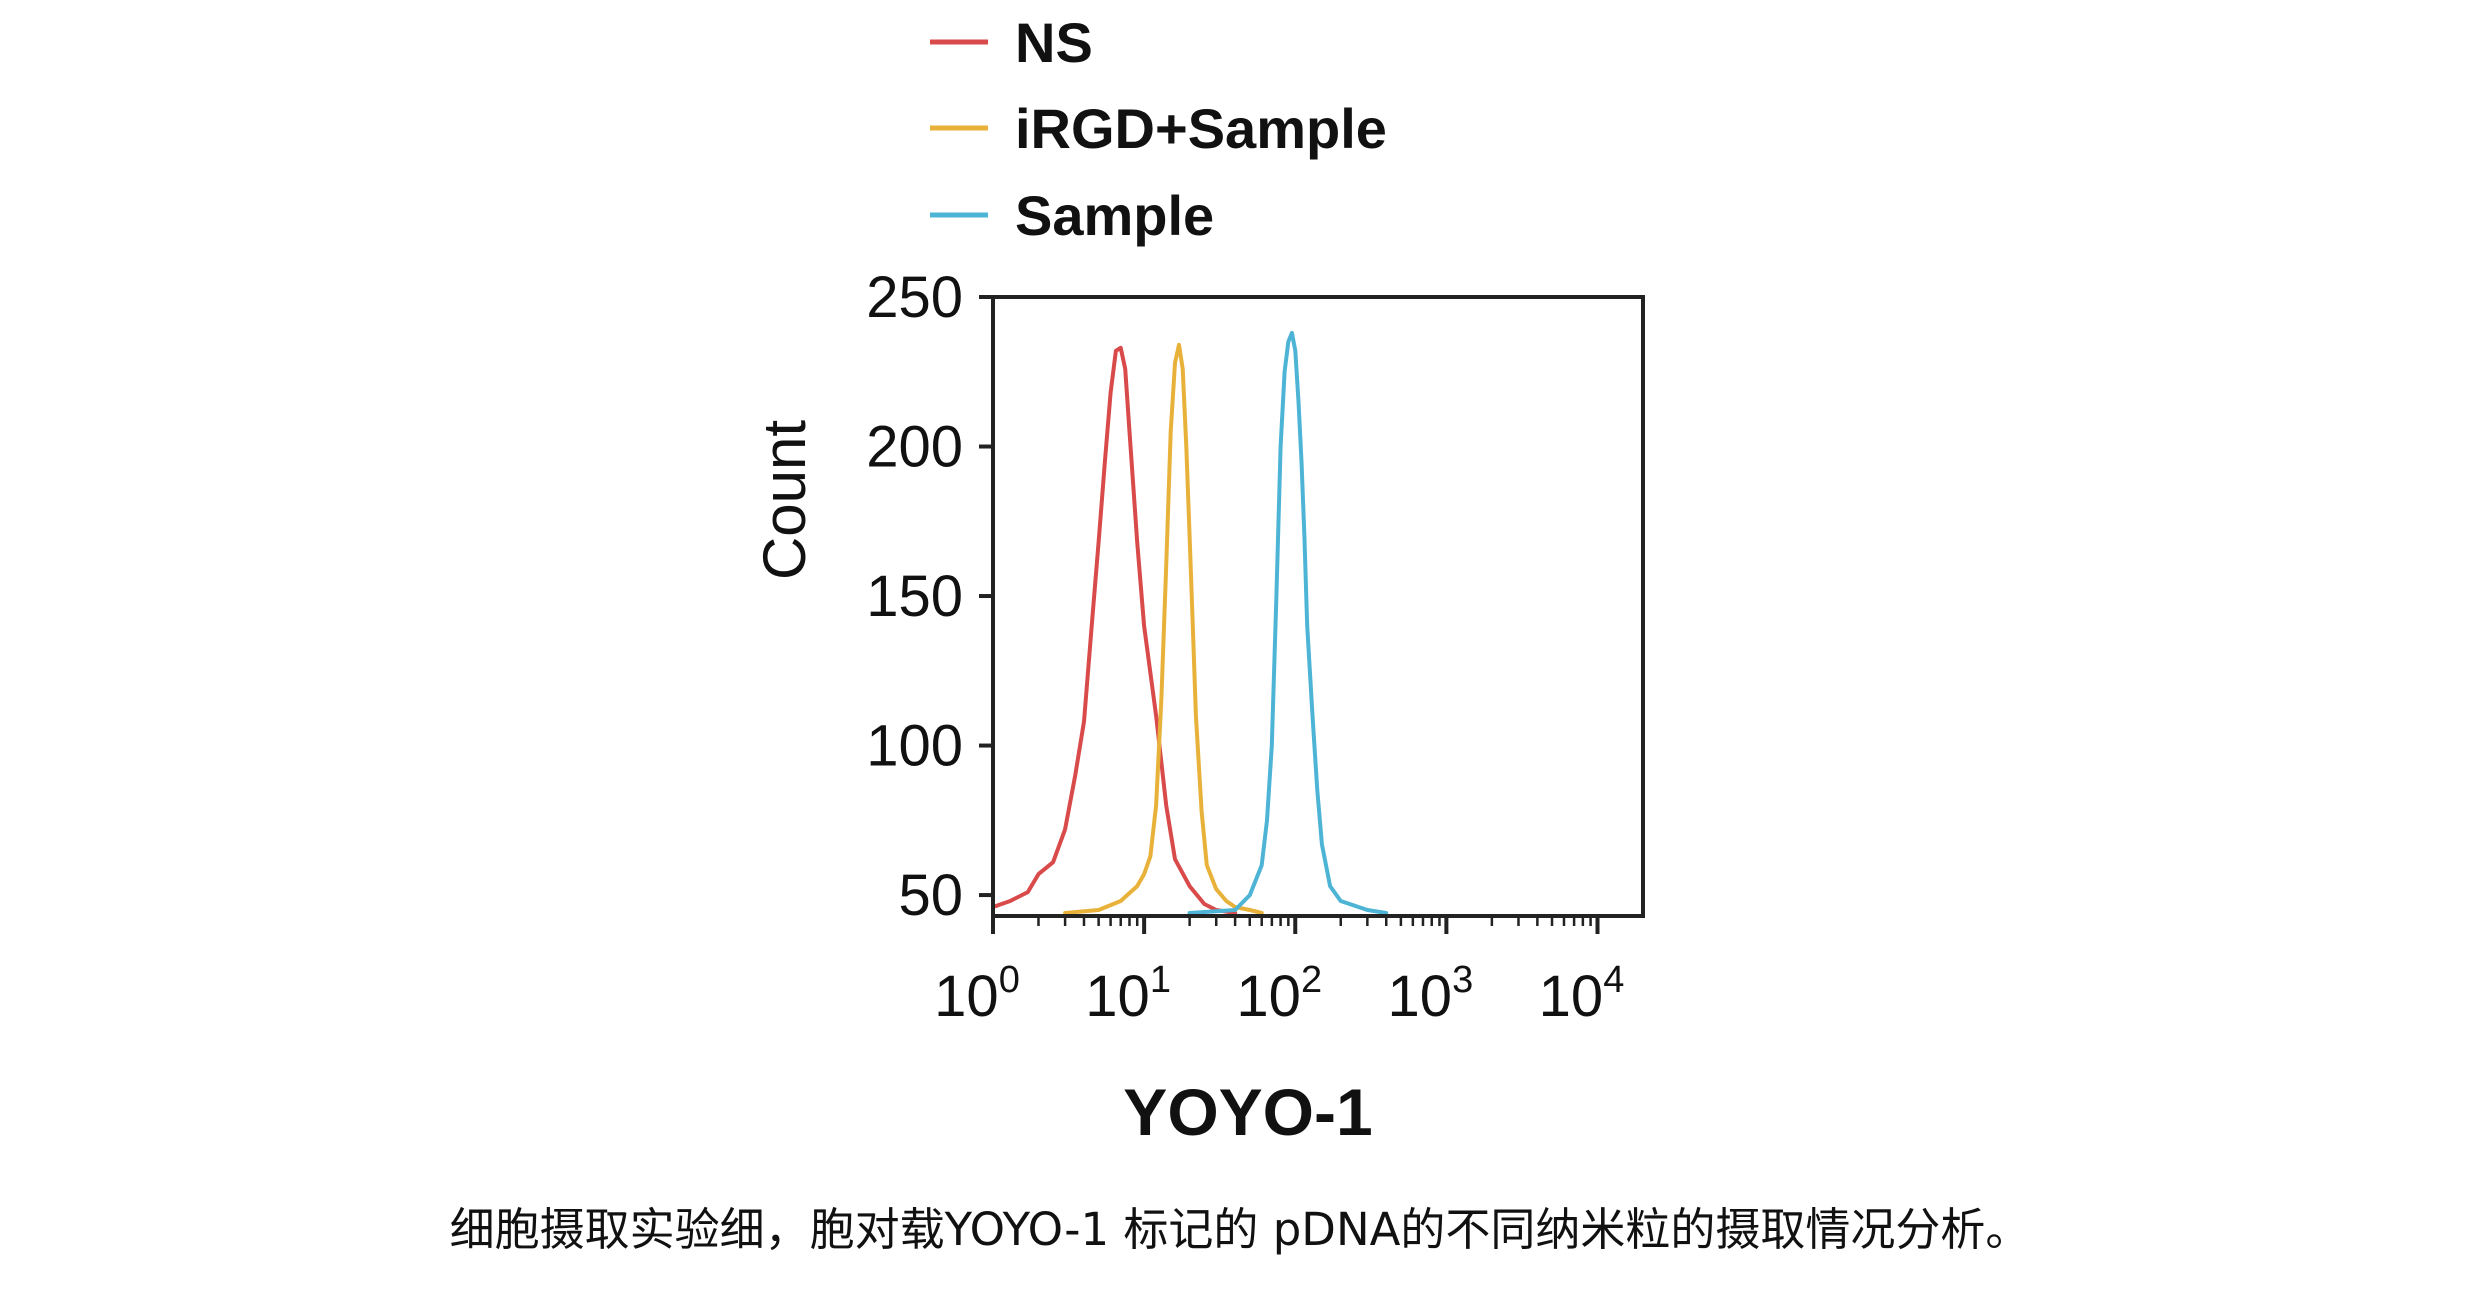 This screenshot has height=1297, width=2480. What do you see at coordinates (1431, 994) in the screenshot?
I see `x-tick-label: 10³` at bounding box center [1431, 994].